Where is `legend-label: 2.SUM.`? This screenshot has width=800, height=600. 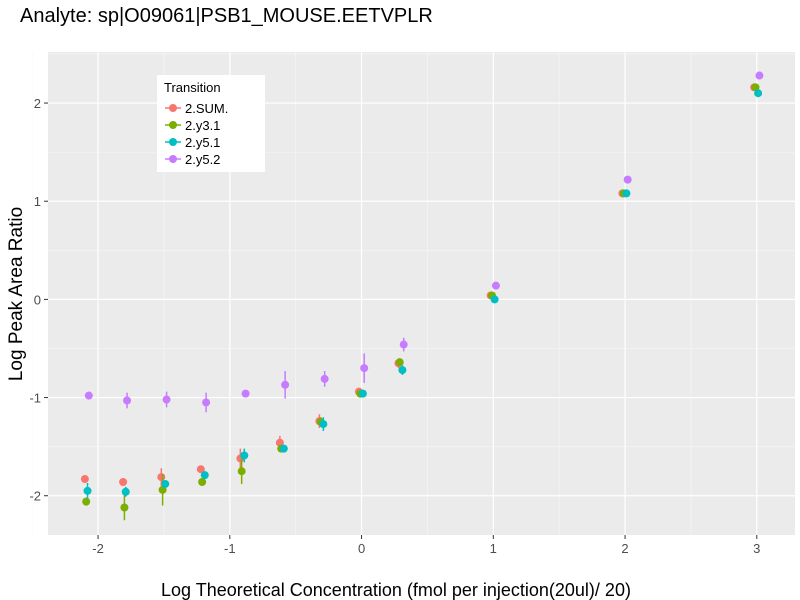 legend-label: 2.SUM. is located at coordinates (206, 108).